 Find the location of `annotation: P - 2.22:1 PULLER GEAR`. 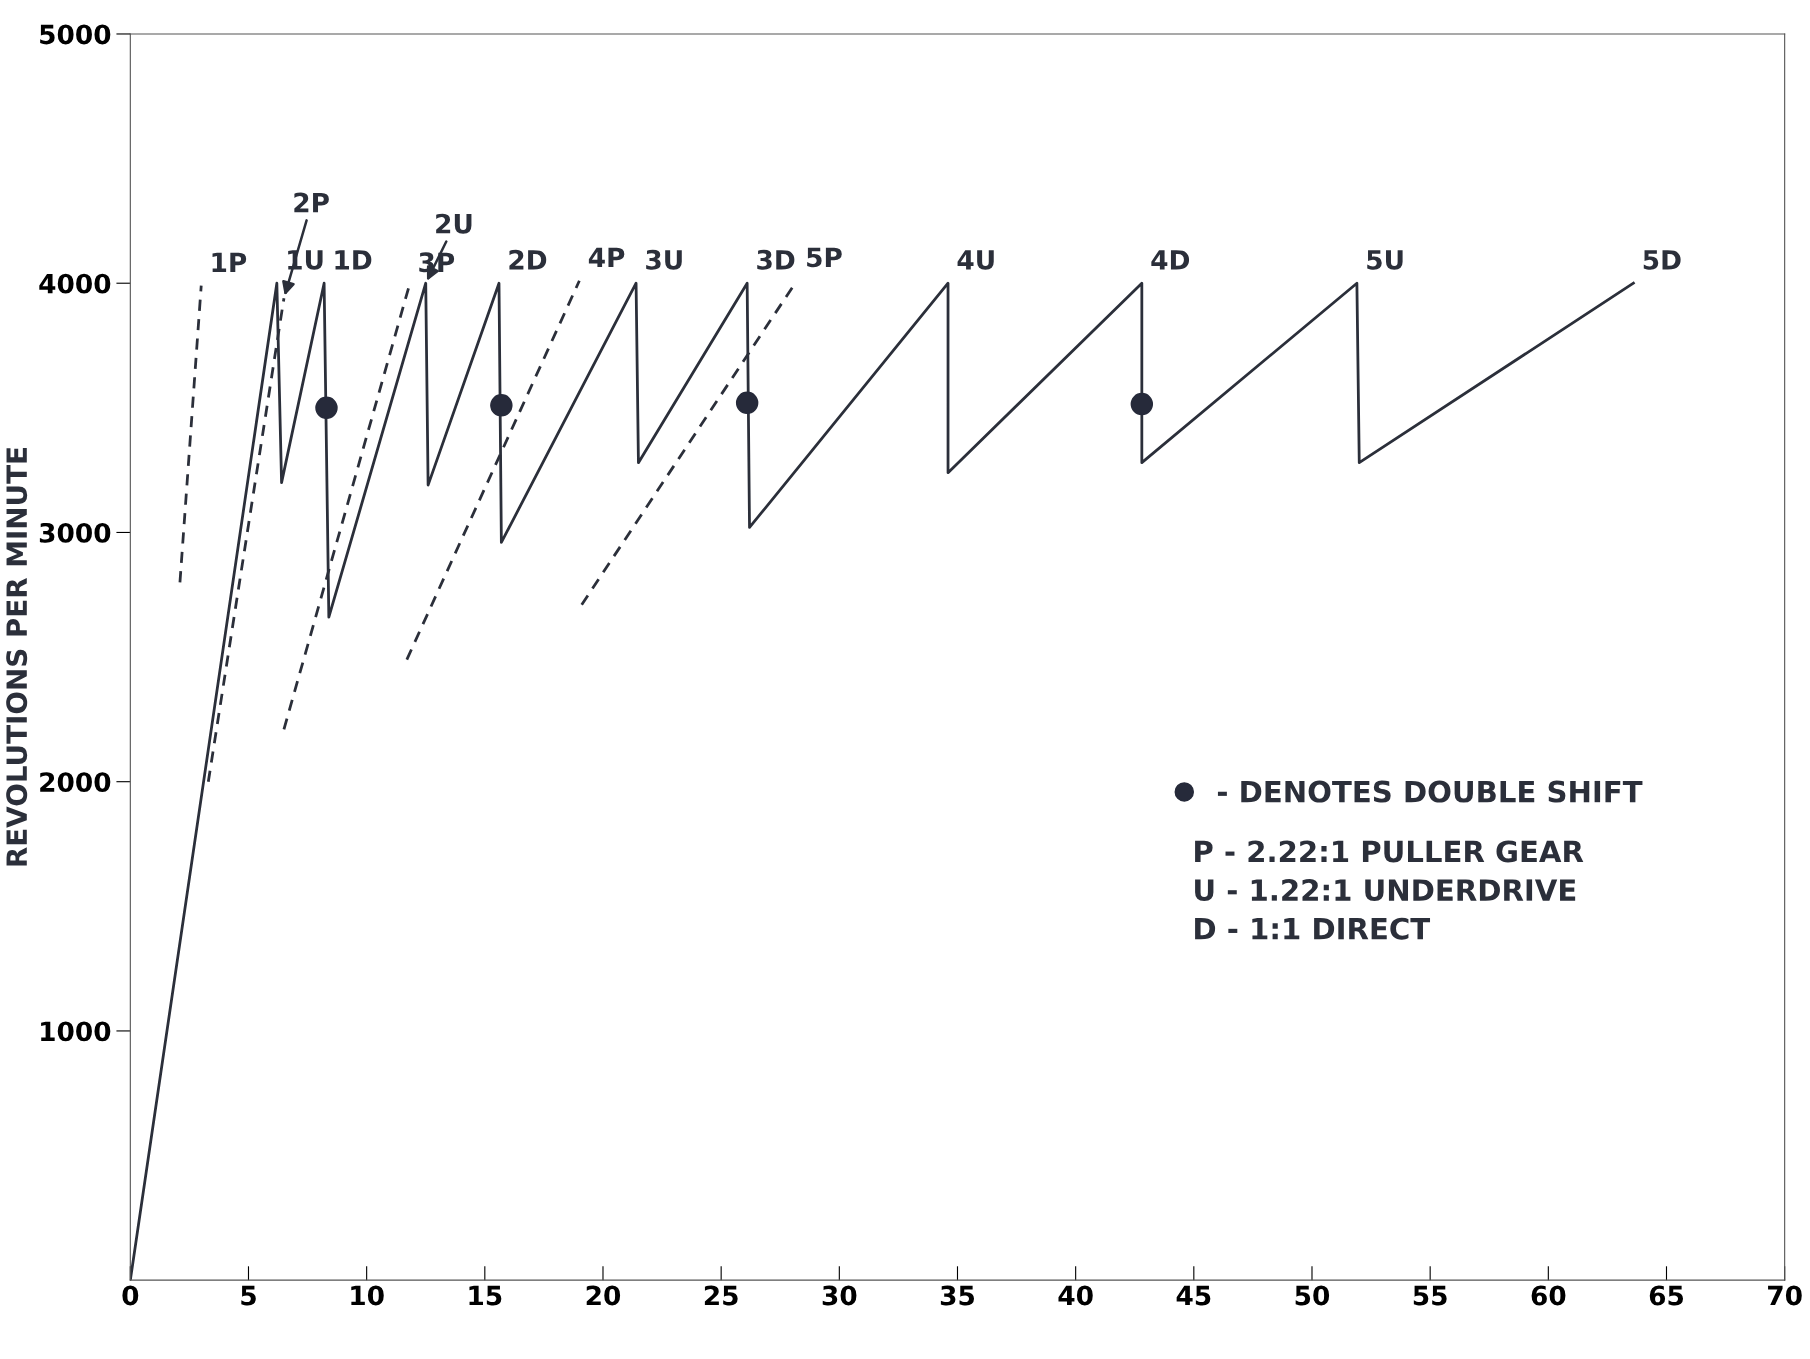

annotation: P - 2.22:1 PULLER GEAR is located at coordinates (1389, 851).